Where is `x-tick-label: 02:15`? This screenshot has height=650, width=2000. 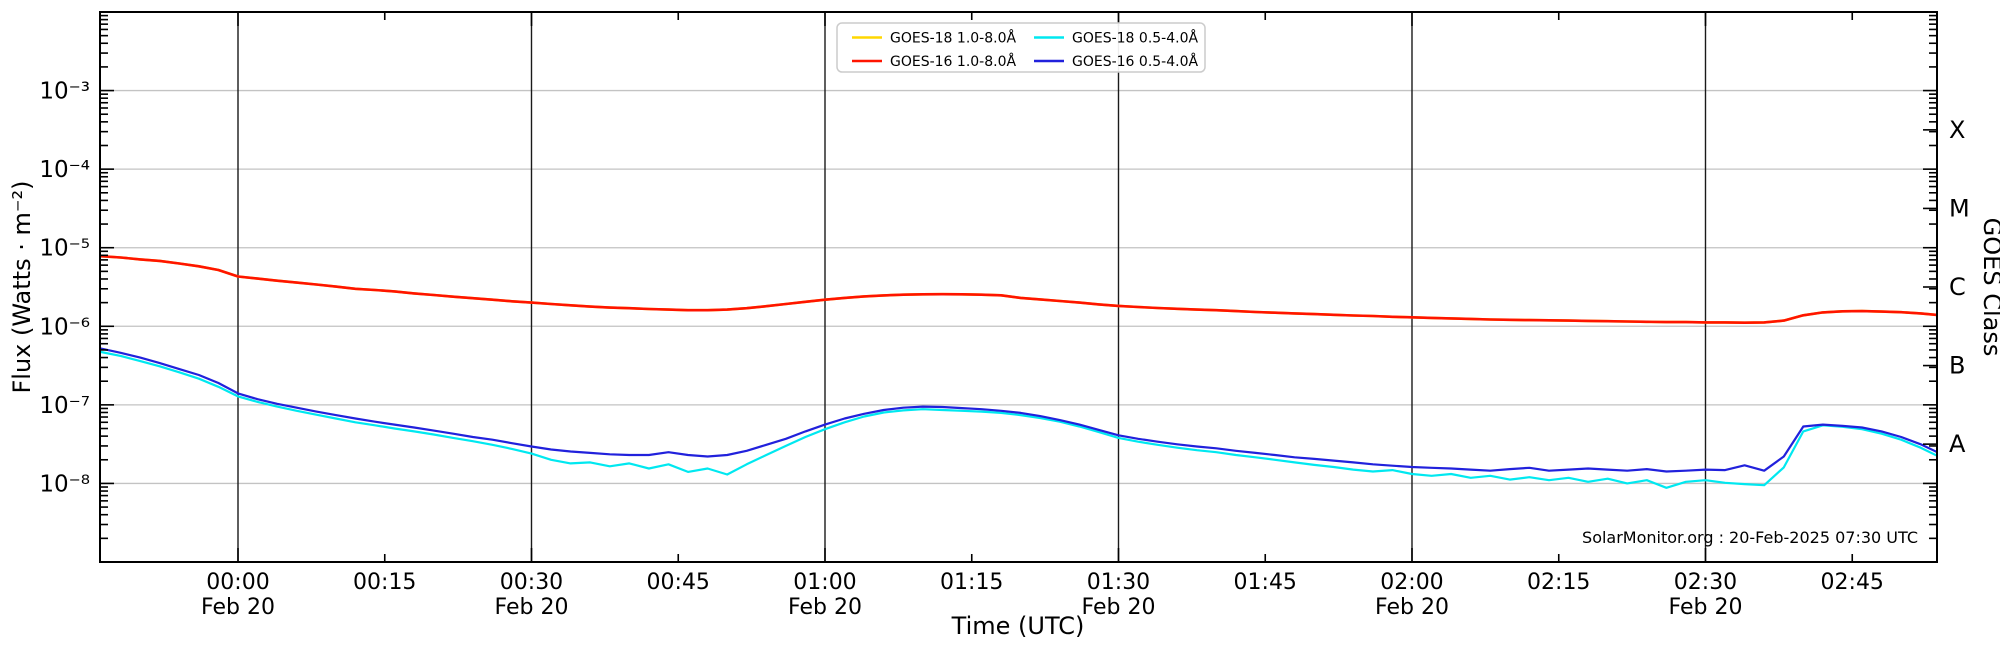 x-tick-label: 02:15 is located at coordinates (1558, 582).